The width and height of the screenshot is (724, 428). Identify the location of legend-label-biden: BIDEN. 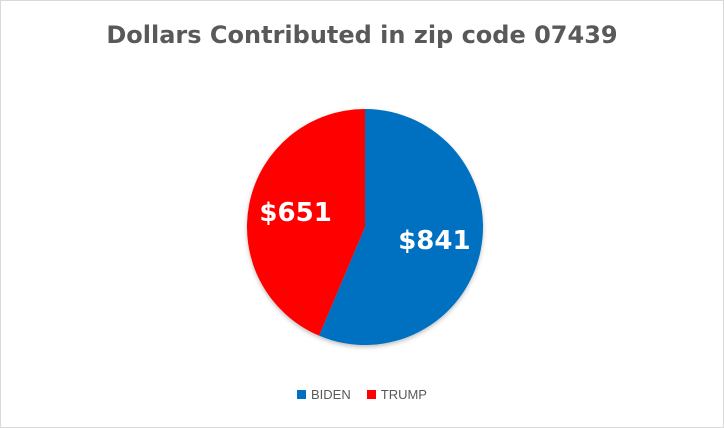
(331, 394).